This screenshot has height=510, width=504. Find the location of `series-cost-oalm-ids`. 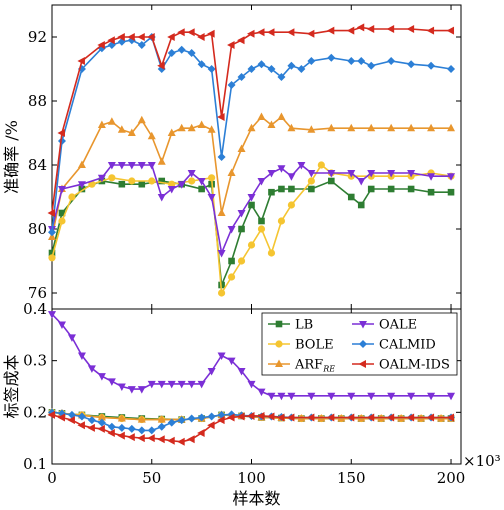

series-cost-oalm-ids is located at coordinates (251, 428).